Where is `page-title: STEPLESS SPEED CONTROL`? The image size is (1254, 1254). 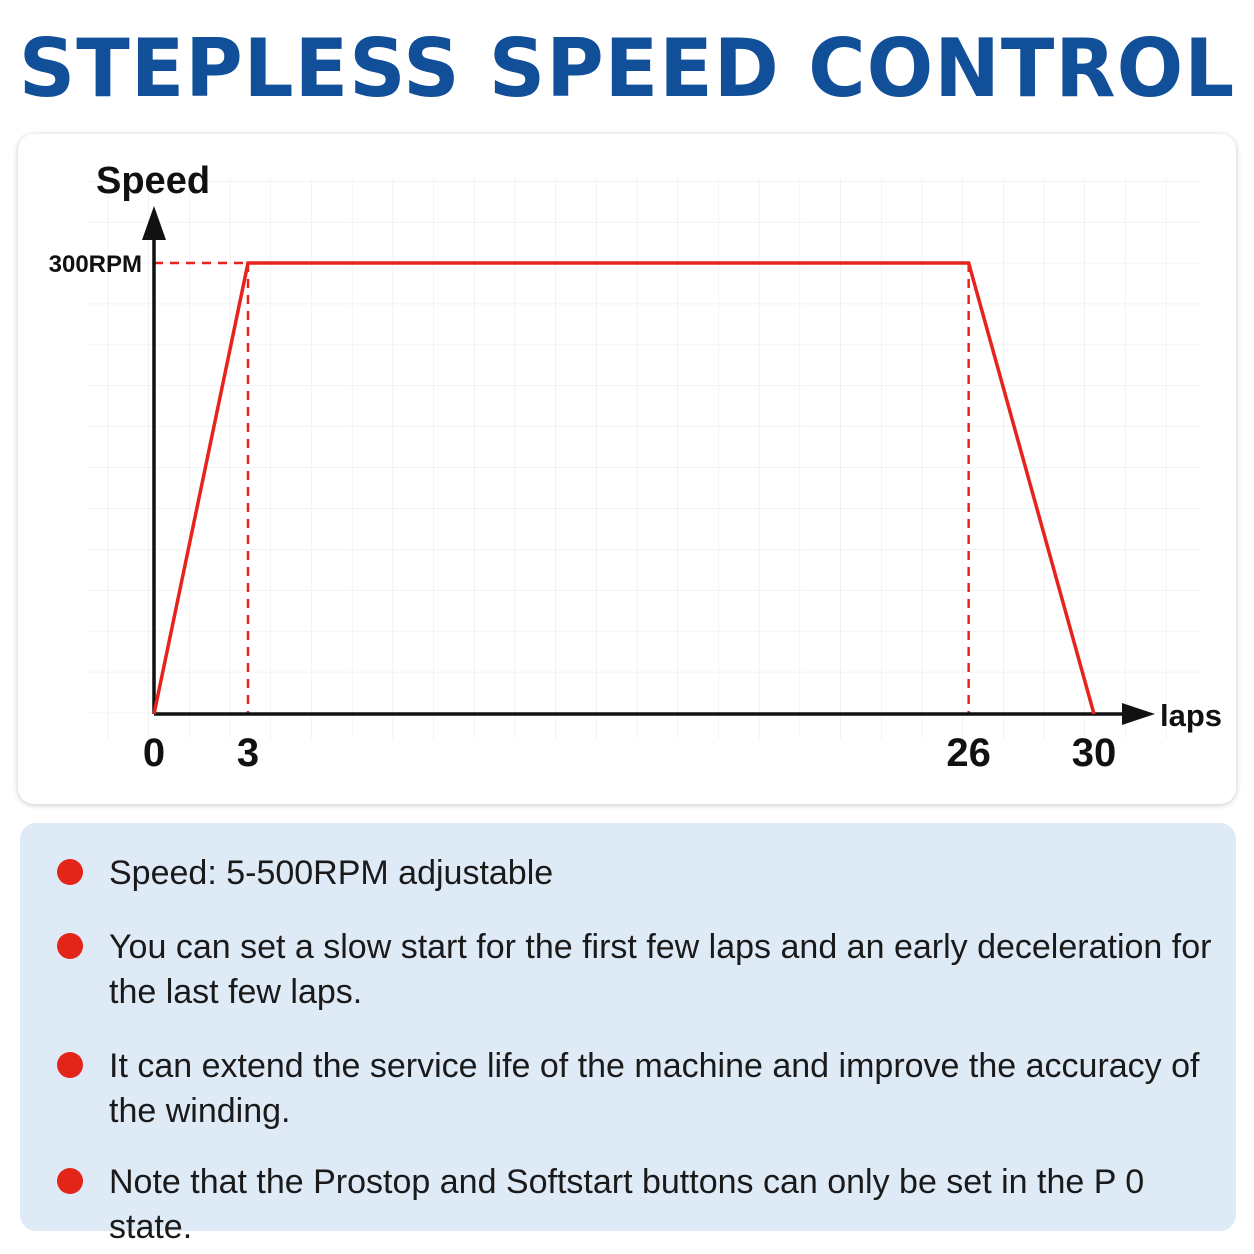
page-title: STEPLESS SPEED CONTROL is located at coordinates (627, 68).